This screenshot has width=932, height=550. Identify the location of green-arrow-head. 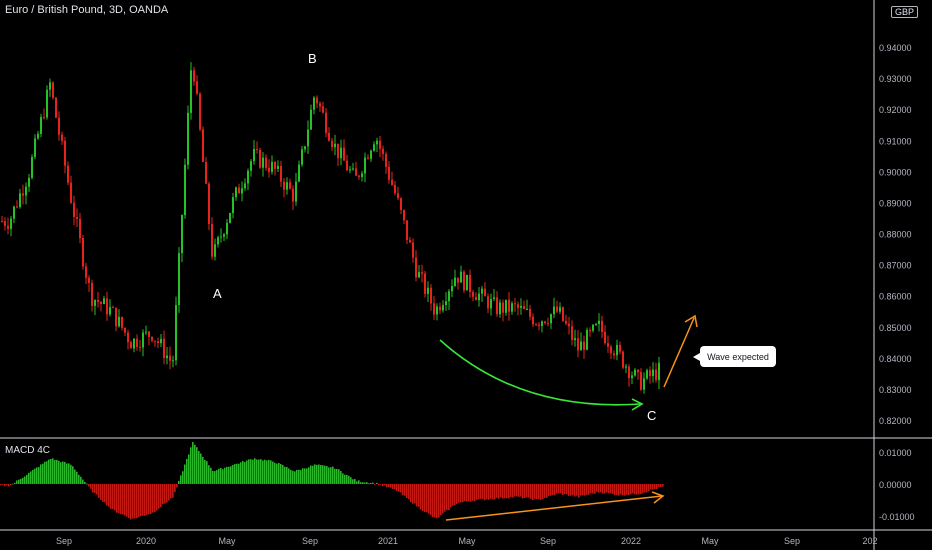
(637, 404).